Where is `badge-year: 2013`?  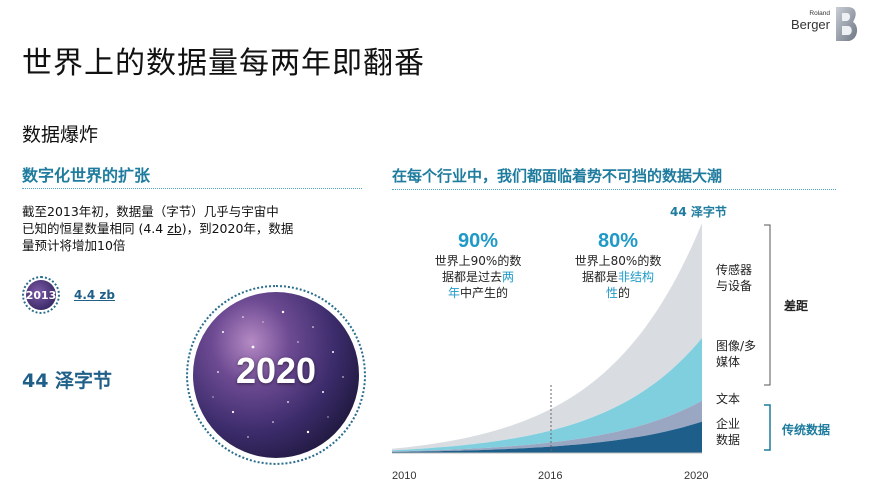
badge-year: 2013 is located at coordinates (41, 295).